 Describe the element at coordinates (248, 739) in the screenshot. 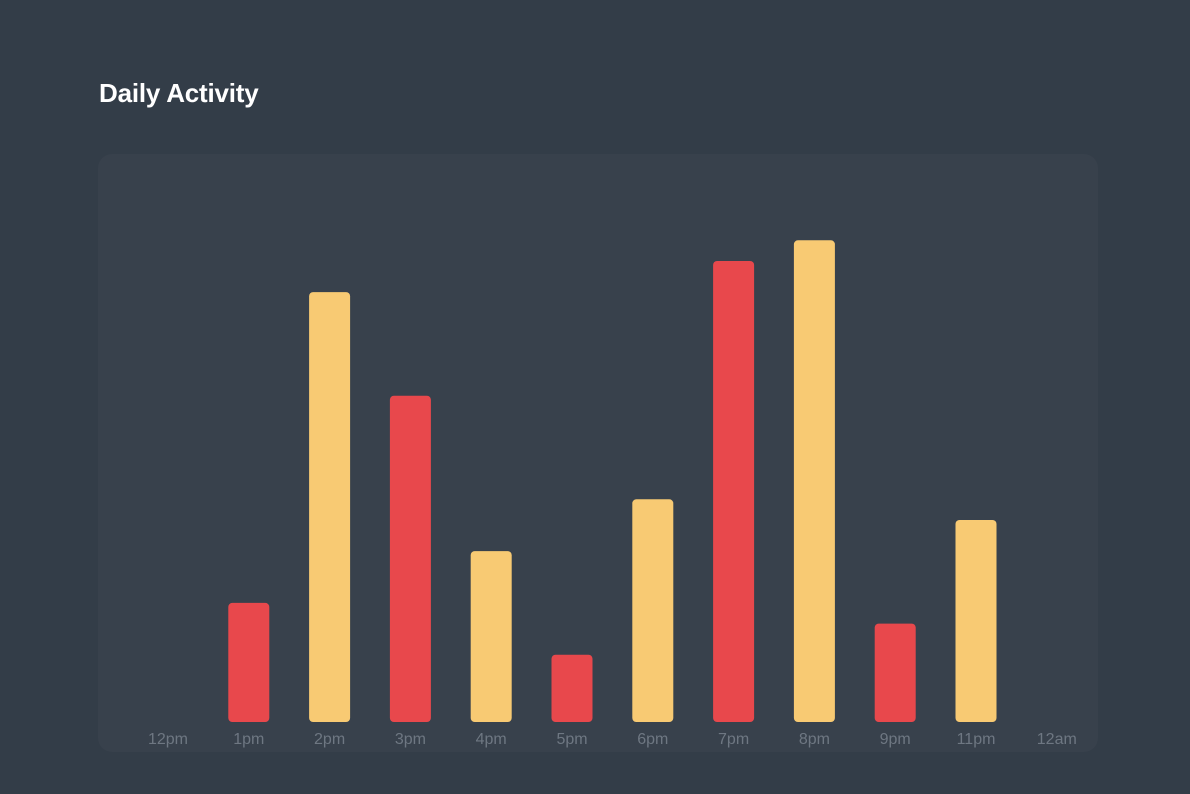

I see `x-tick-label: 1pm` at that location.